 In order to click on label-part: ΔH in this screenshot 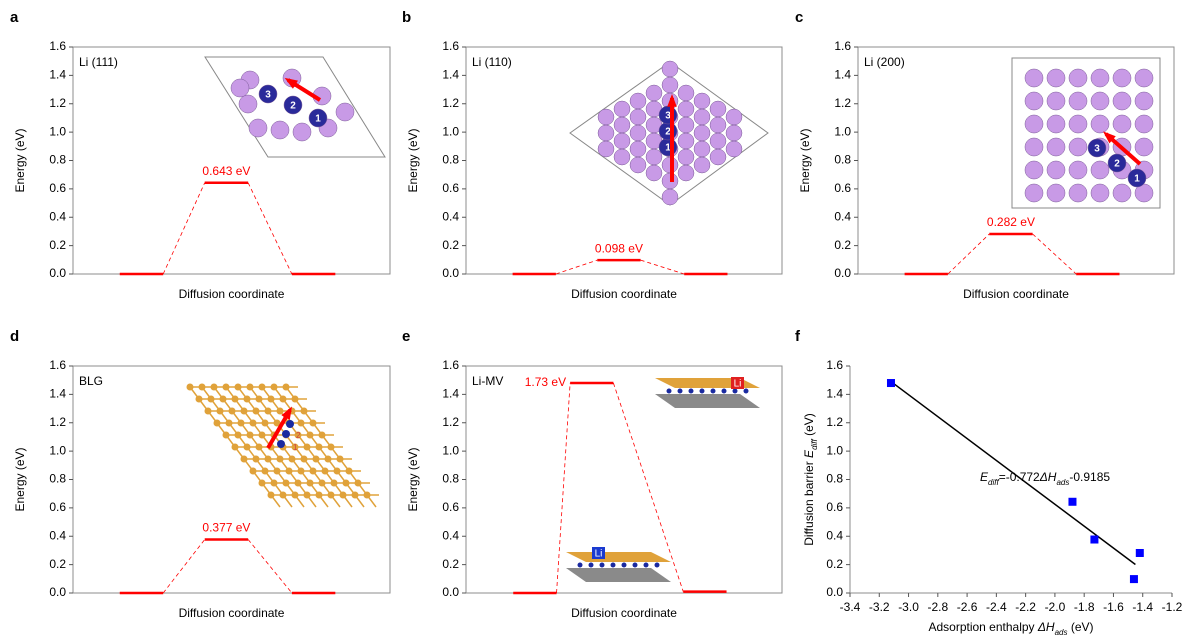, I will do `click(1048, 477)`.